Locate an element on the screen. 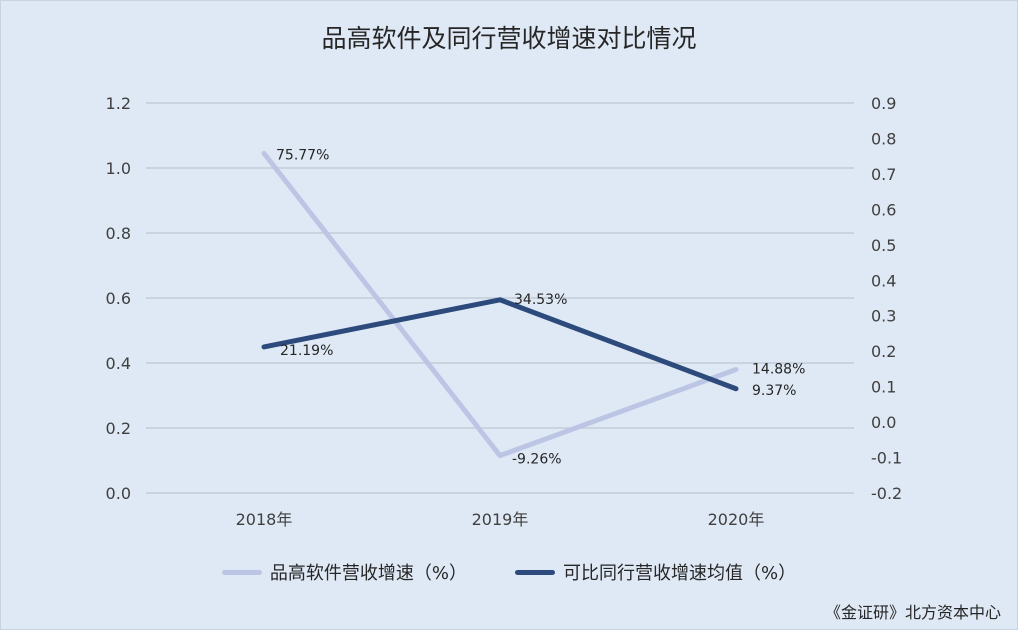 The width and height of the screenshot is (1018, 630). data-label: 9.37% is located at coordinates (774, 391).